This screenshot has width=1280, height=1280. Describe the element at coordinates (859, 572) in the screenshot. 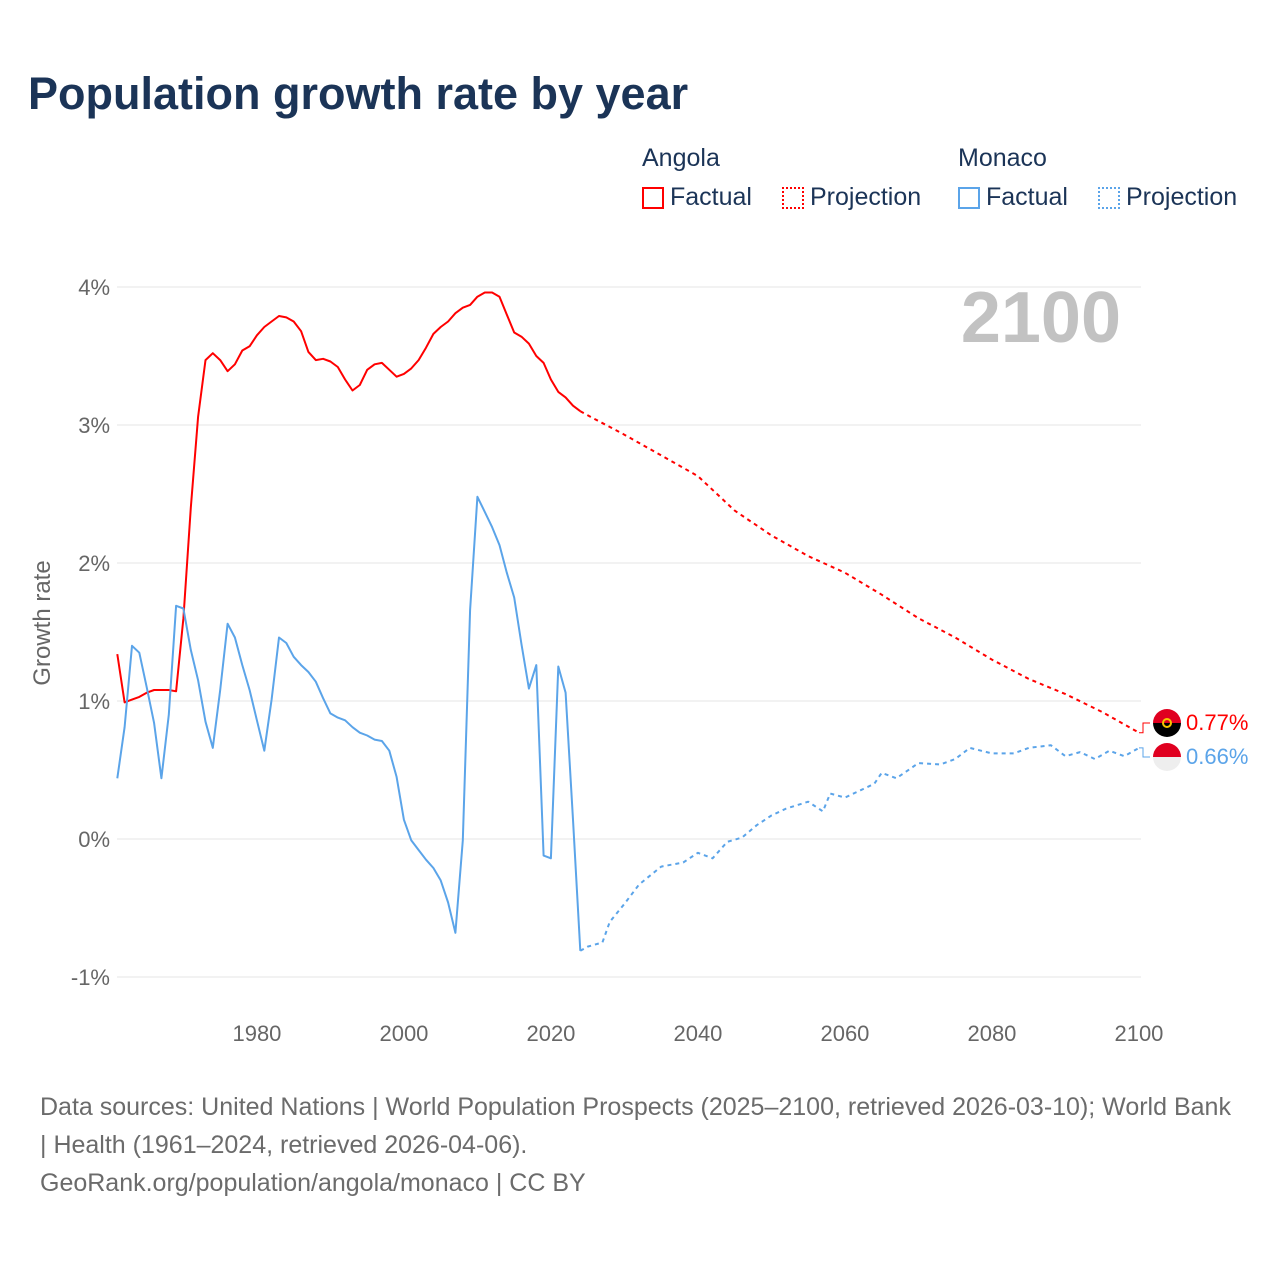

I see `angola-projection-line` at that location.